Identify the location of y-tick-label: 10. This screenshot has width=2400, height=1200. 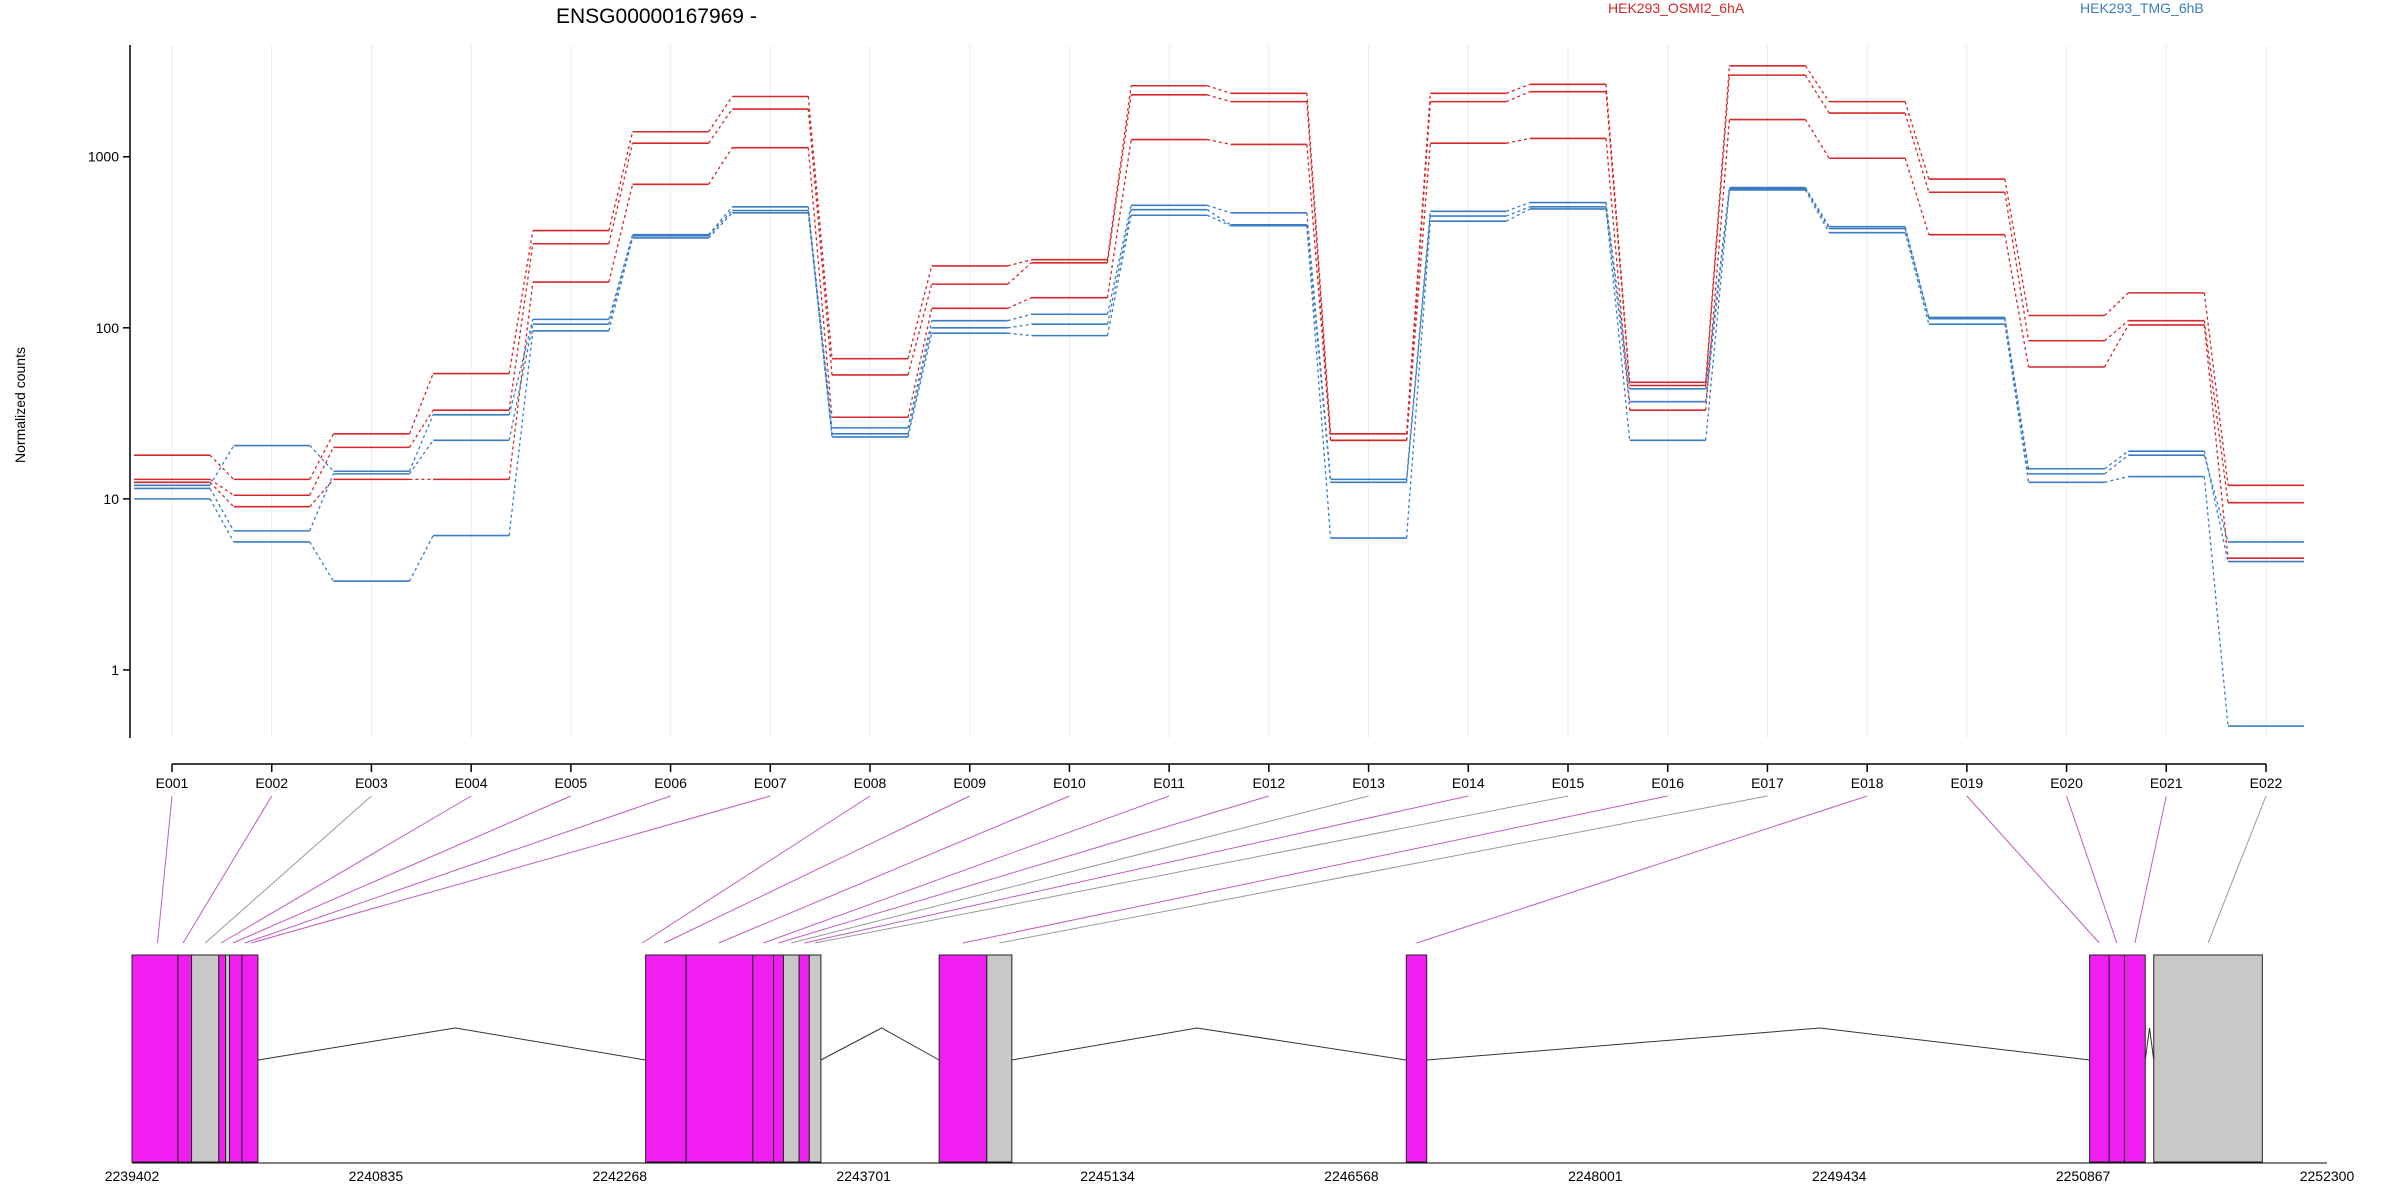
(111, 499).